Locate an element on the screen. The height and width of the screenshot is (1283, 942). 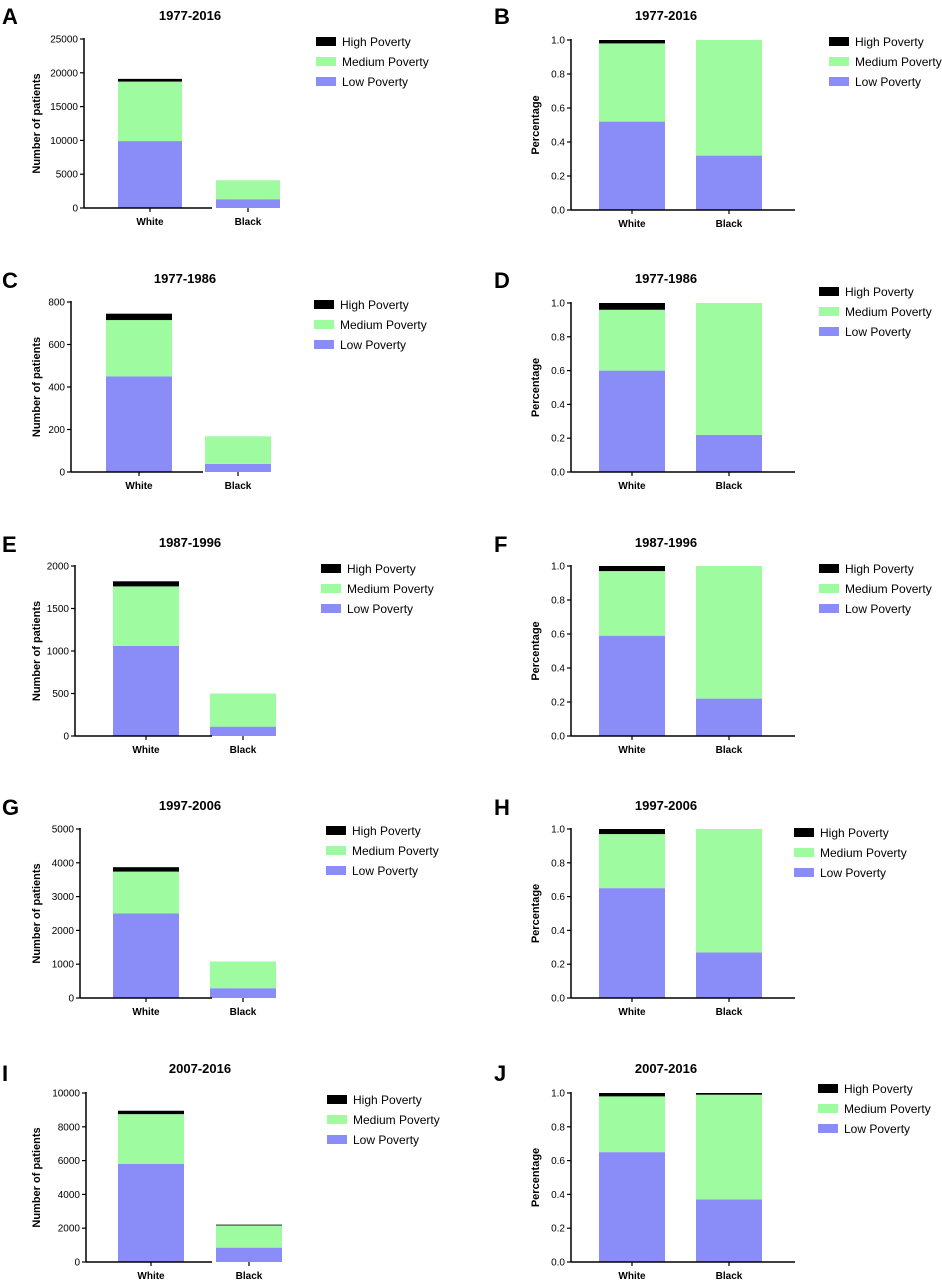
chart-i-y-tick-label: 8000 is located at coordinates (69, 1127).